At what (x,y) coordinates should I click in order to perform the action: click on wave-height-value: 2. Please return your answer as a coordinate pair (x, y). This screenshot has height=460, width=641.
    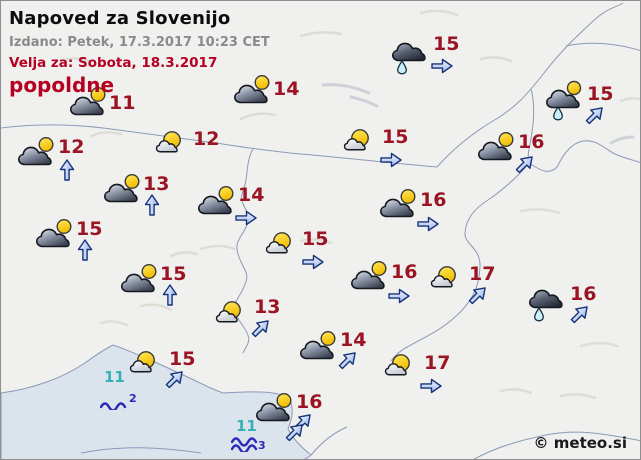
    Looking at the image, I should click on (133, 398).